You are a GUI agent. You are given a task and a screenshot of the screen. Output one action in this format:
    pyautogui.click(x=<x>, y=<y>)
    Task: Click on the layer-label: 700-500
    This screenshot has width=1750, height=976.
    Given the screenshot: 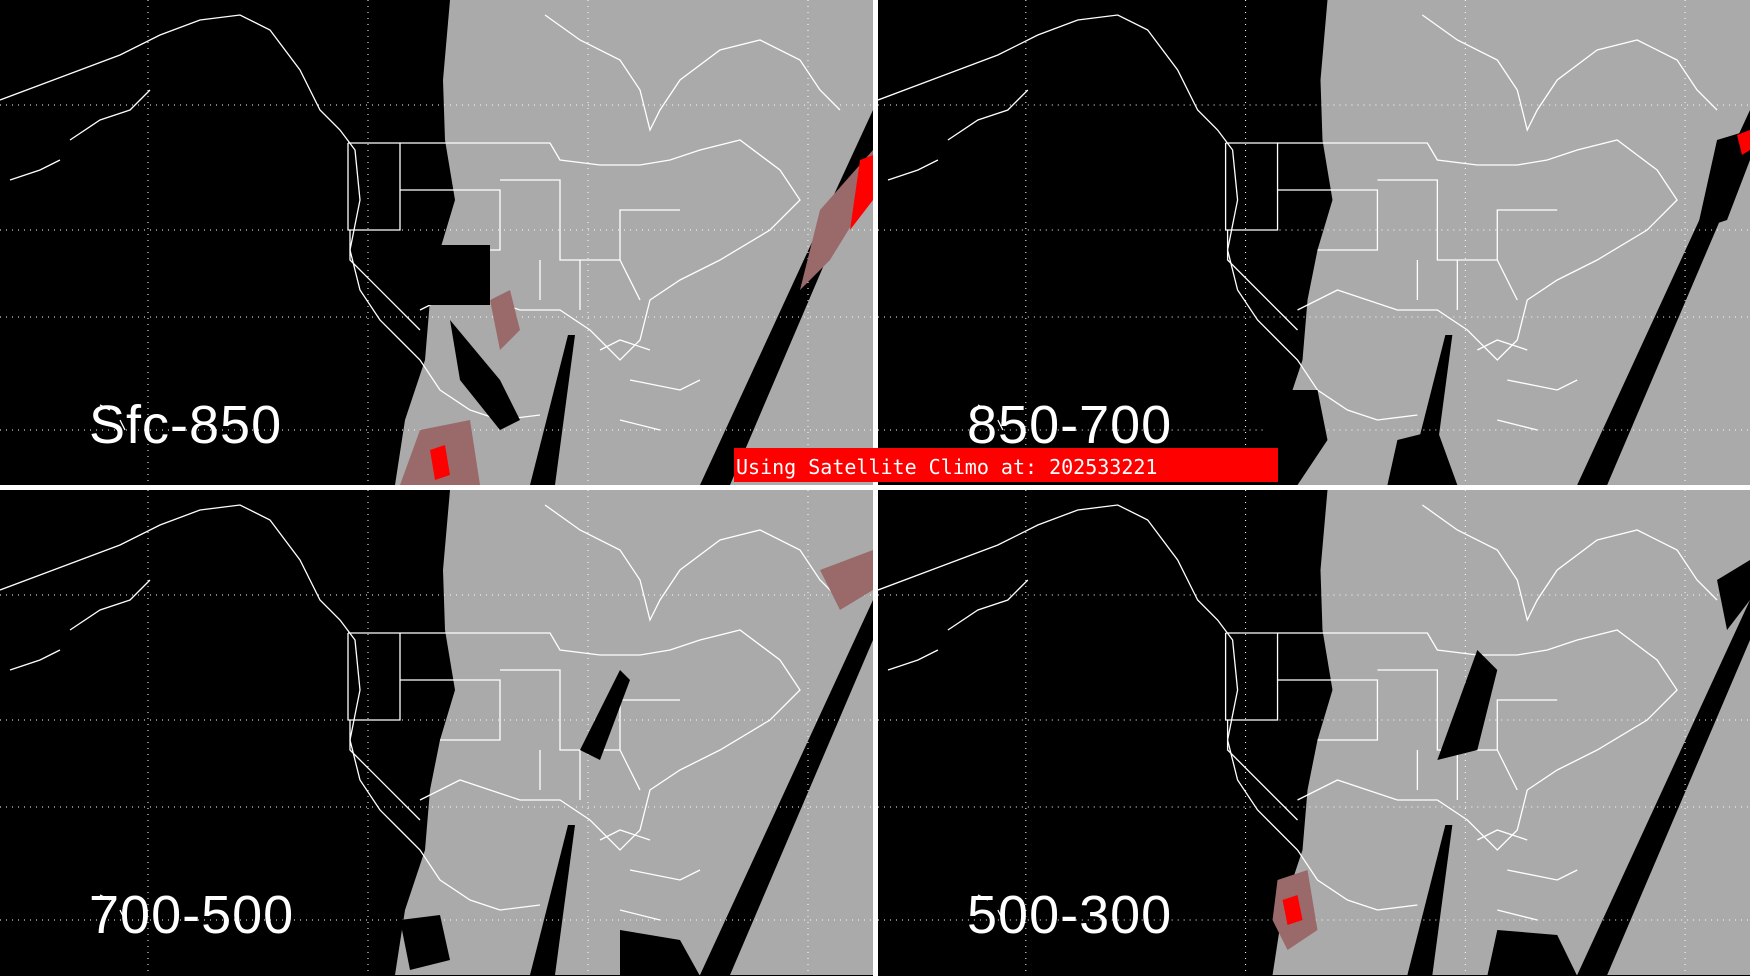 What is the action you would take?
    pyautogui.click(x=192, y=915)
    